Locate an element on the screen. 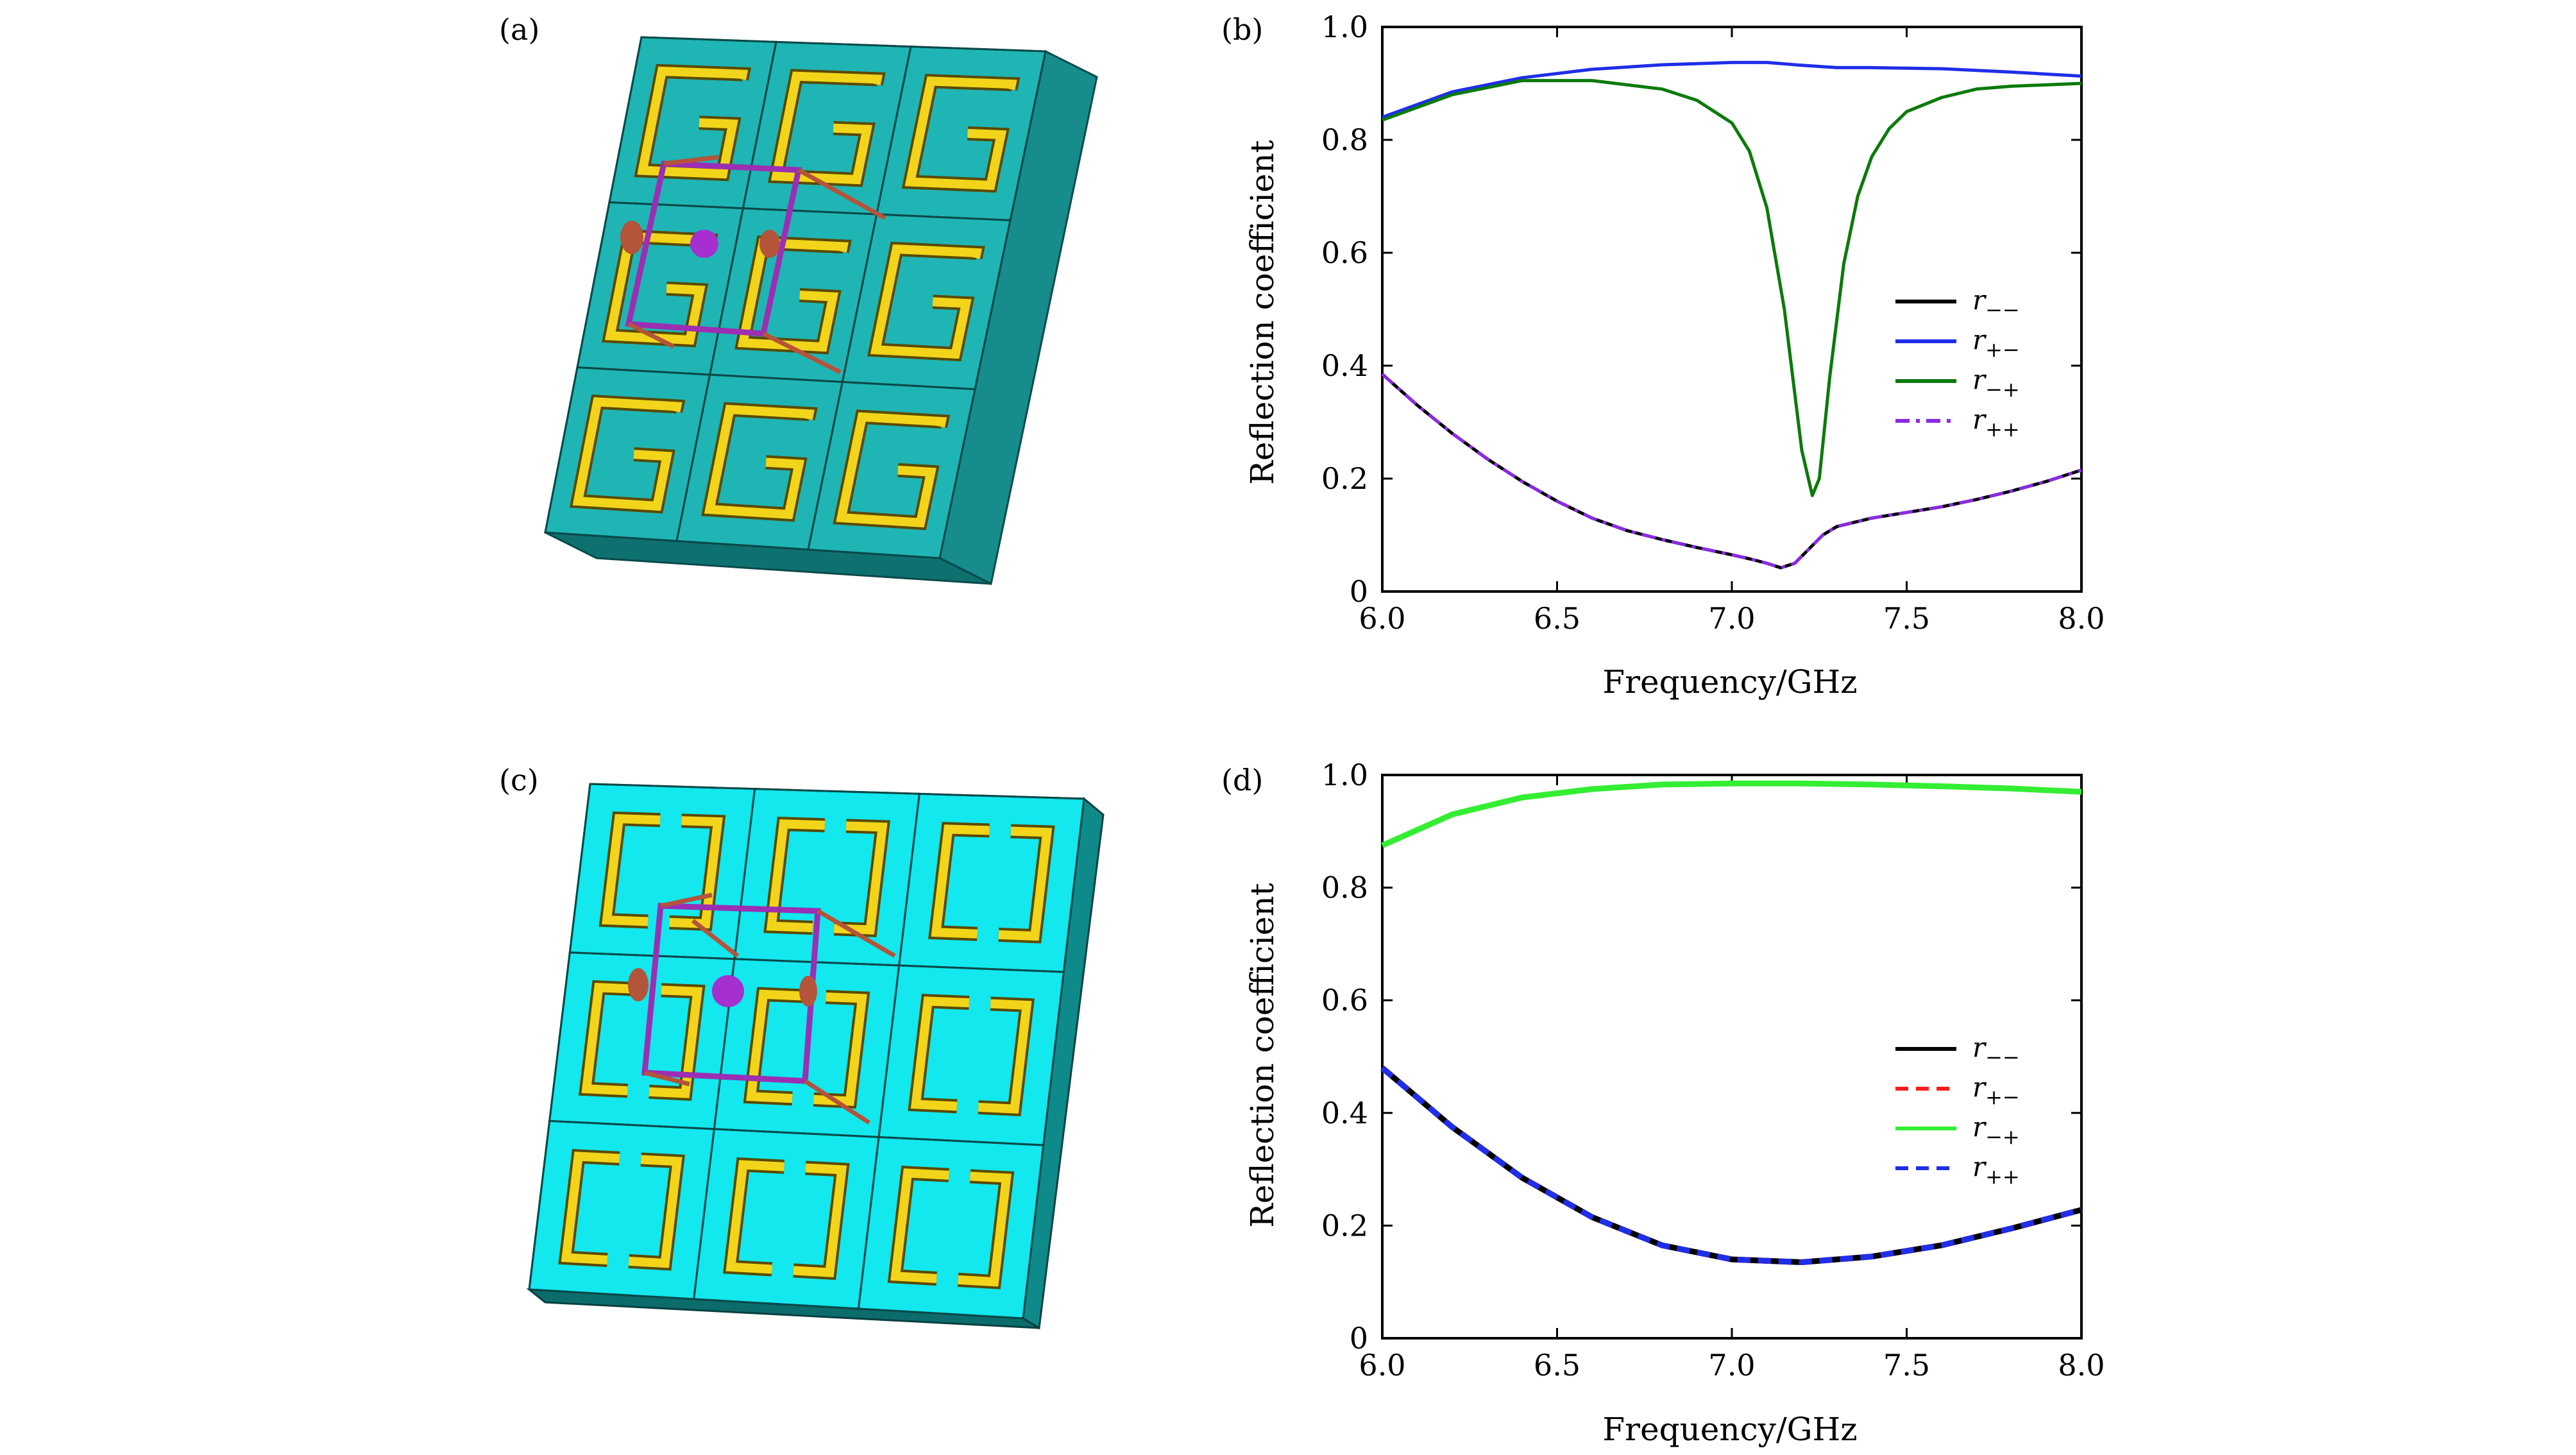 Image resolution: width=2576 pixels, height=1455 pixels. panel-label-a: (a) is located at coordinates (519, 29).